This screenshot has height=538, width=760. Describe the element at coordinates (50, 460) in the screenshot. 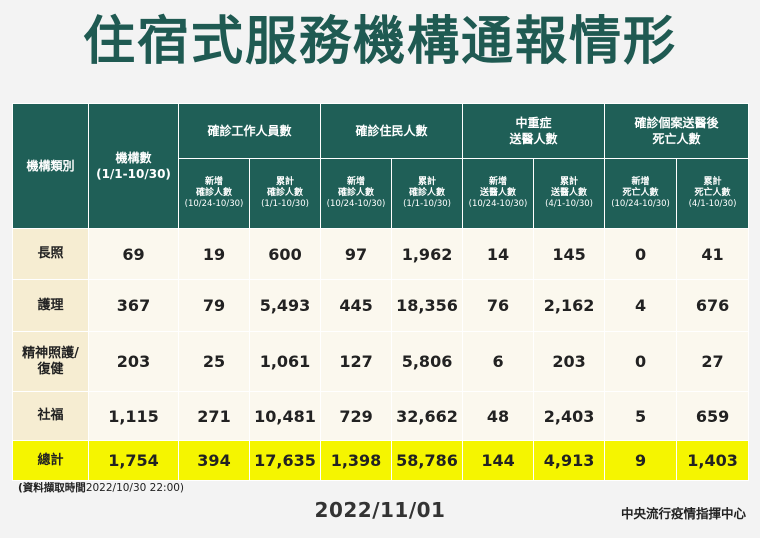

I see `category-label: 總計` at that location.